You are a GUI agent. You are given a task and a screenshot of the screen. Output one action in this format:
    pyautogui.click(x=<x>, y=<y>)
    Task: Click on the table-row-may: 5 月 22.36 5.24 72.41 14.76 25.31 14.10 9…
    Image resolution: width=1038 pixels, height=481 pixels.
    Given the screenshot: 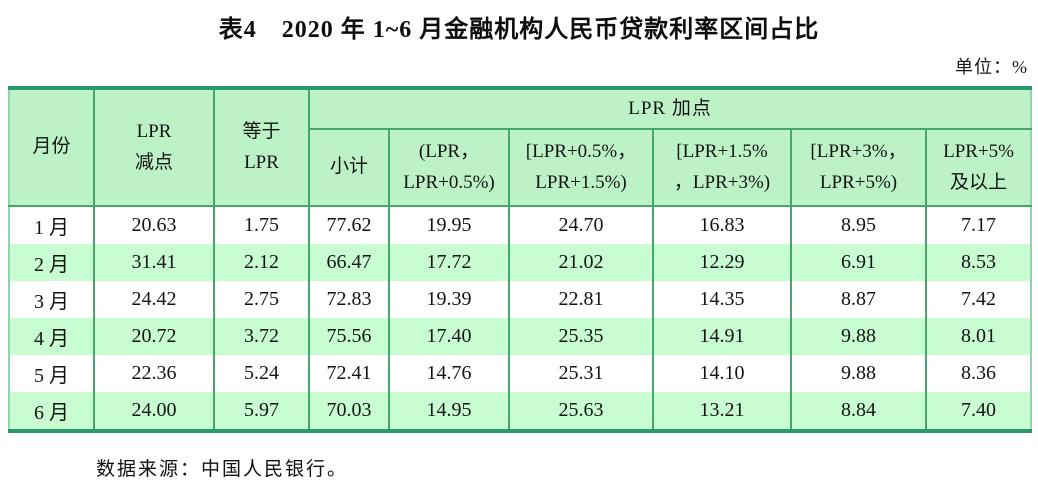 What is the action you would take?
    pyautogui.click(x=520, y=373)
    